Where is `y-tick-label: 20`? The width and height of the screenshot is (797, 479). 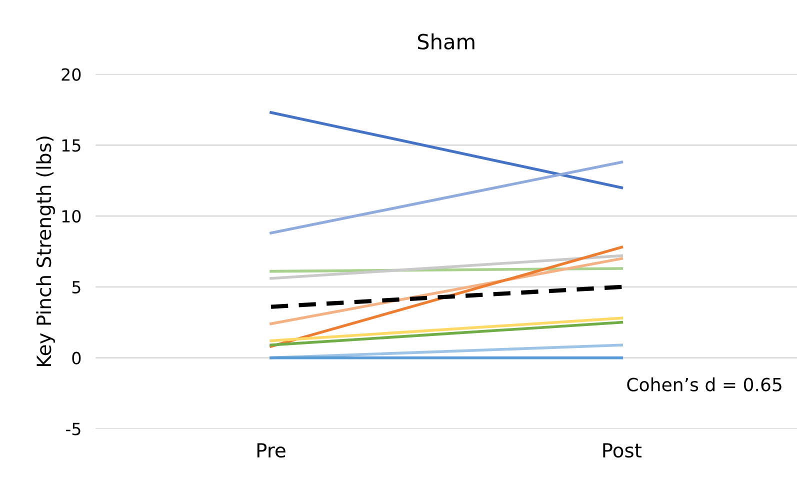 y-tick-label: 20 is located at coordinates (71, 74).